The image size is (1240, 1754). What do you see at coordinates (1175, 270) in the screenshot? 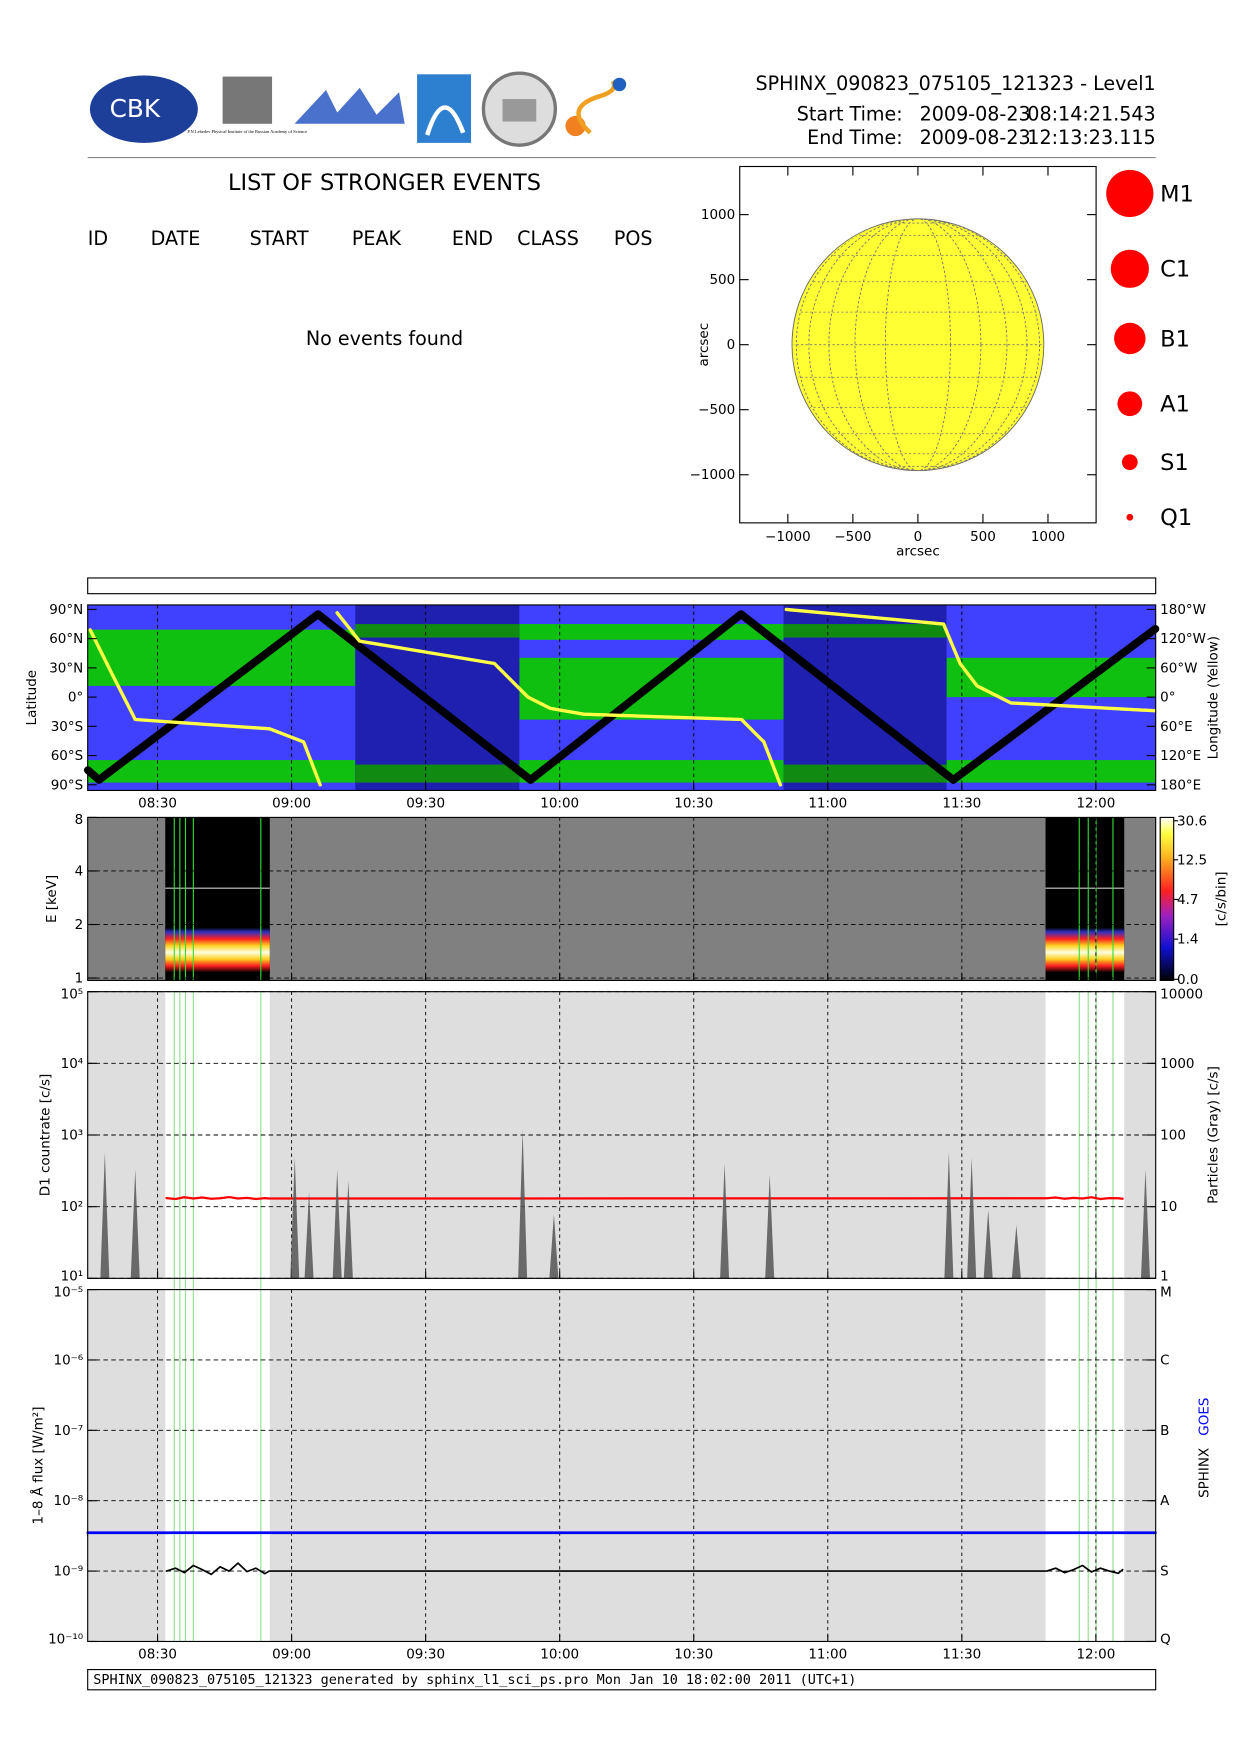
I see `legend-label: C1` at bounding box center [1175, 270].